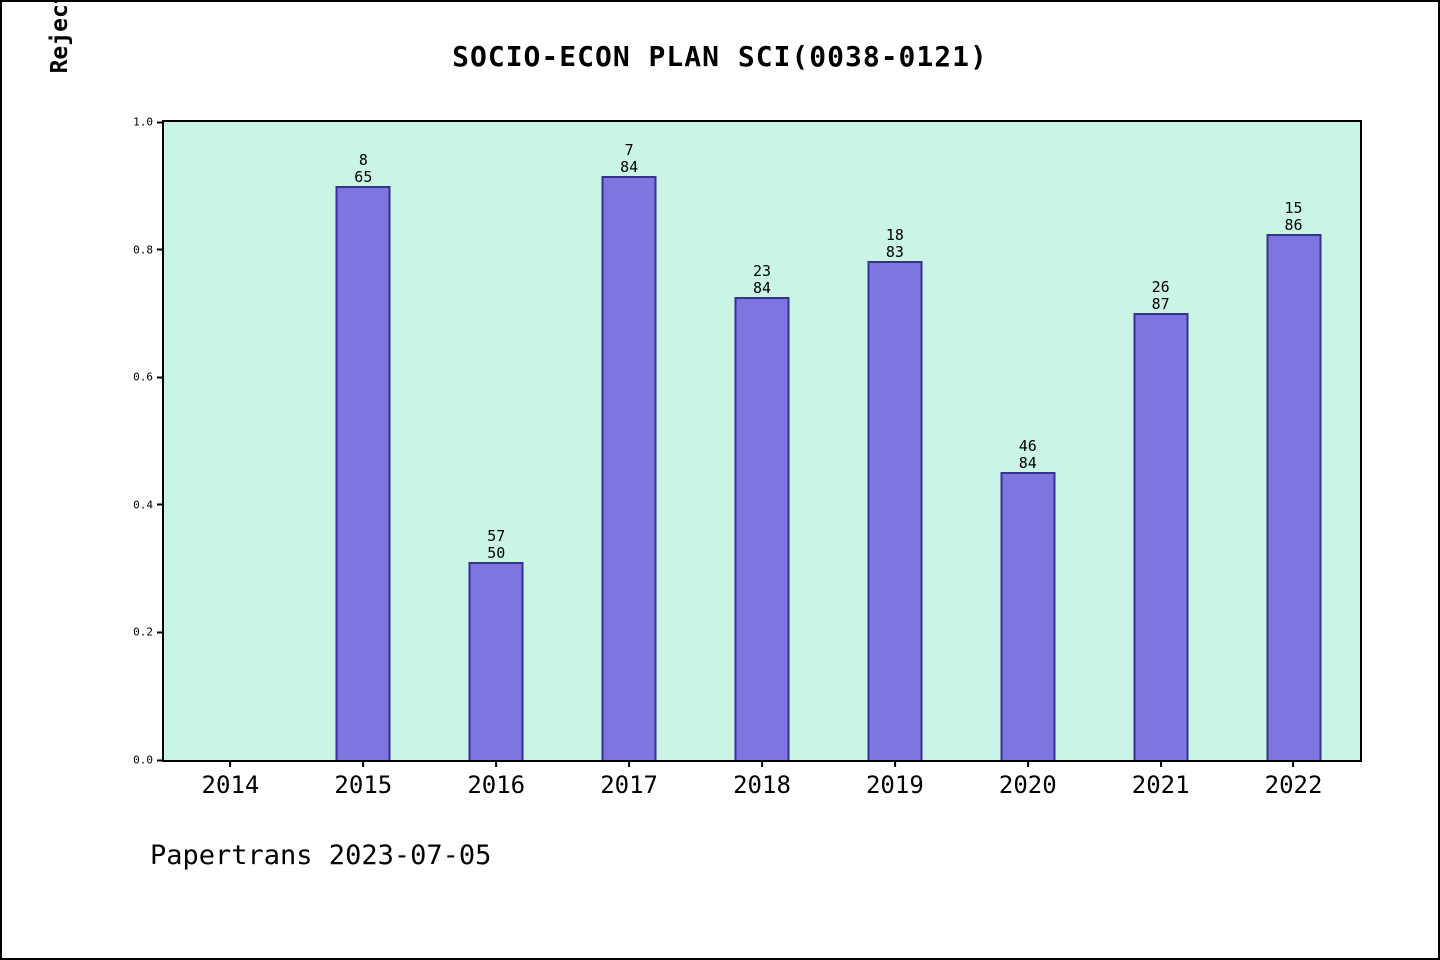  Describe the element at coordinates (629, 785) in the screenshot. I see `x-tick-label: 2017` at that location.